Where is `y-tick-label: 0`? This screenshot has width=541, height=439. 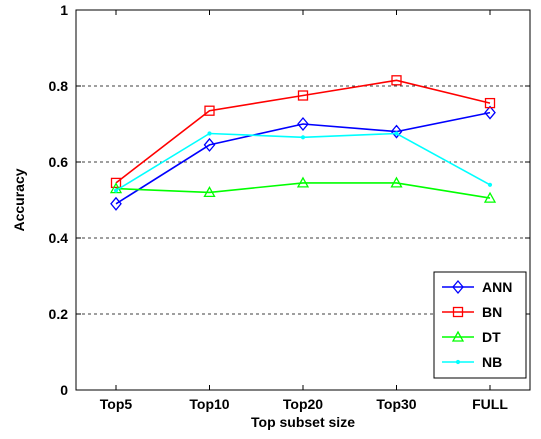 y-tick-label: 0 is located at coordinates (64, 390).